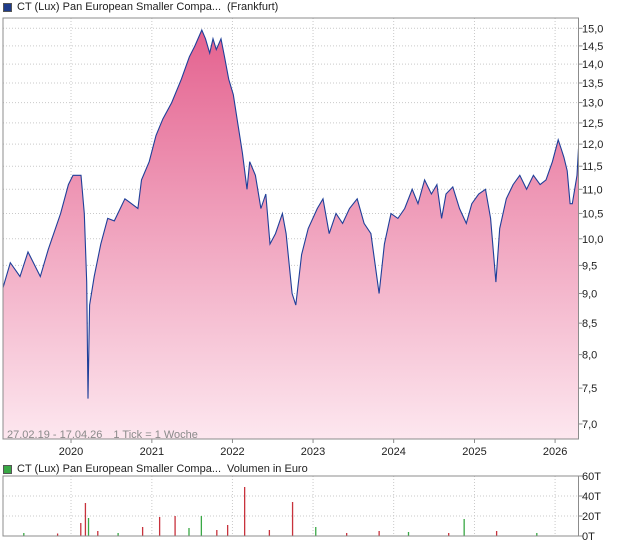  What do you see at coordinates (589, 294) in the screenshot?
I see `price-y-tick-label: 9,0` at bounding box center [589, 294].